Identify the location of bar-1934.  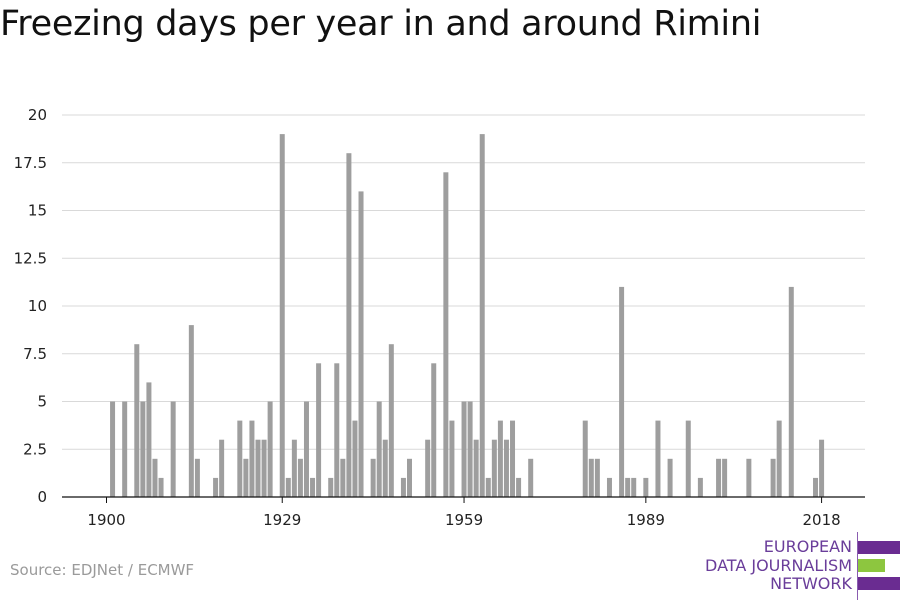
(313, 487).